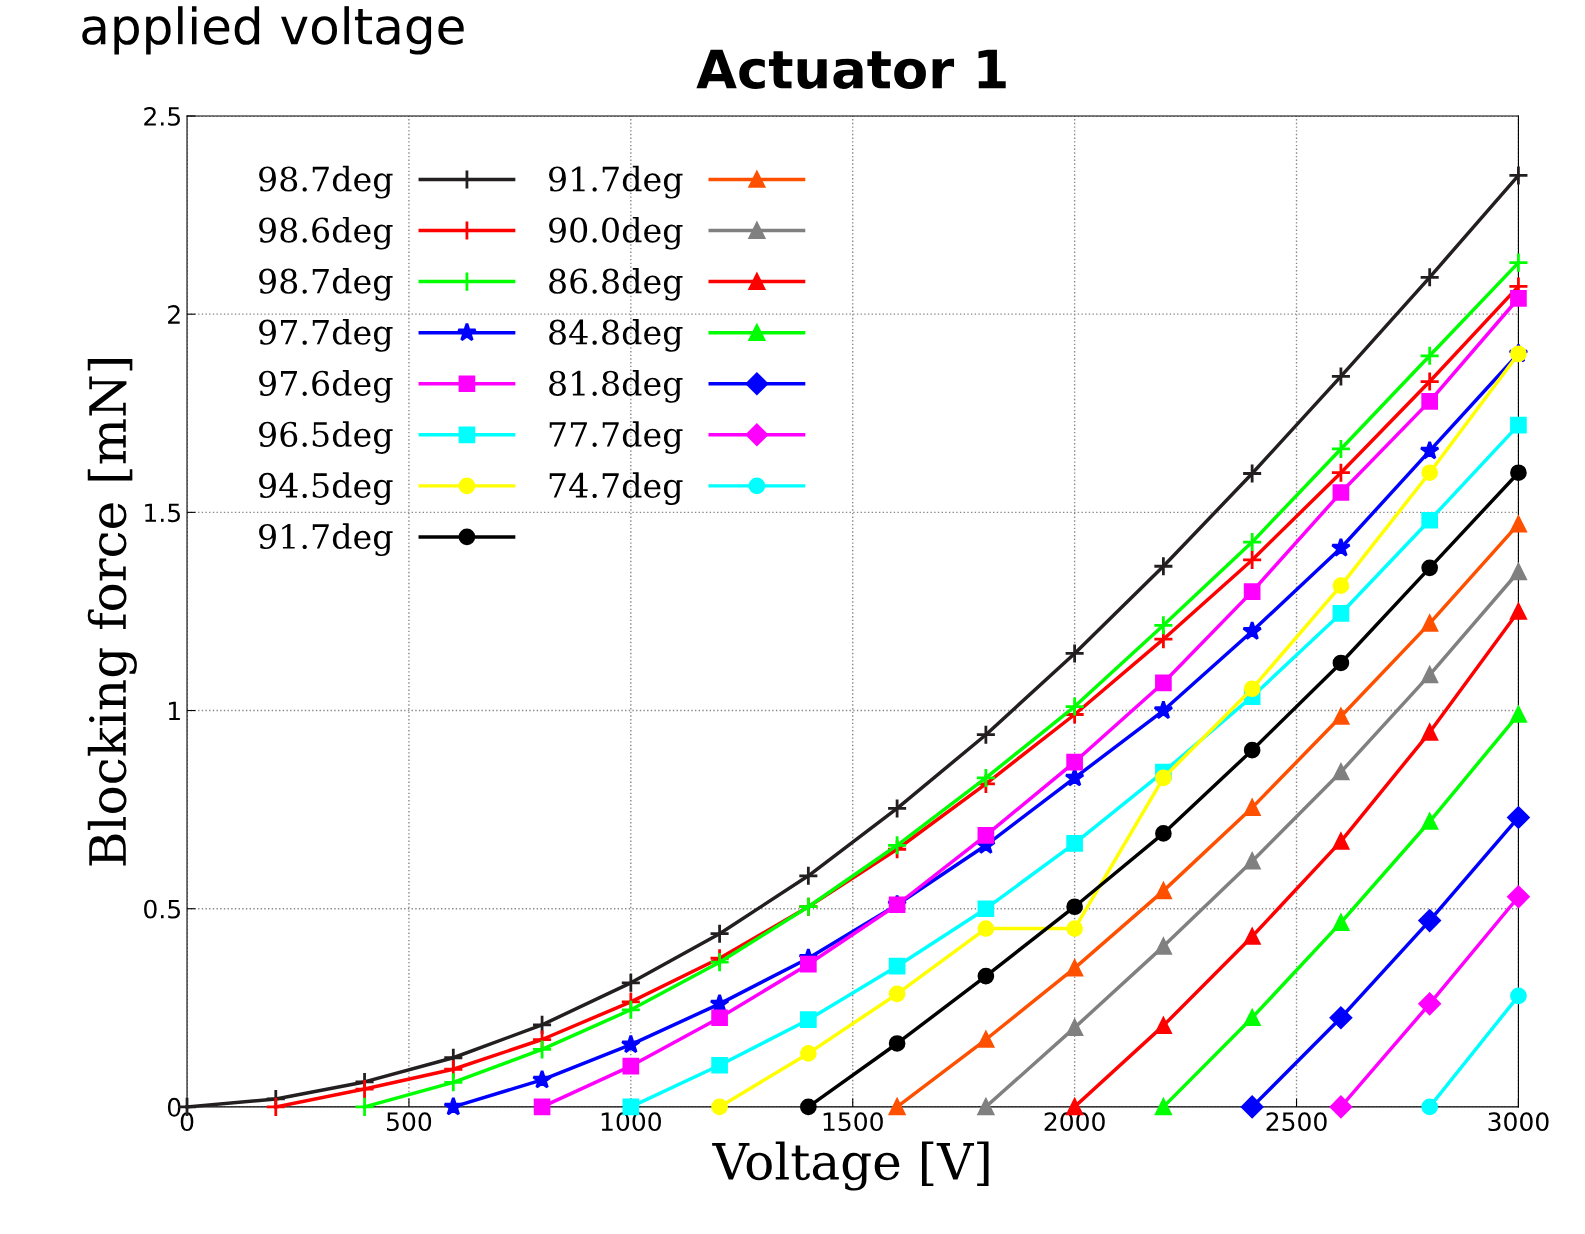 This screenshot has height=1234, width=1585. I want to click on legend-label: 97.6deg, so click(326, 386).